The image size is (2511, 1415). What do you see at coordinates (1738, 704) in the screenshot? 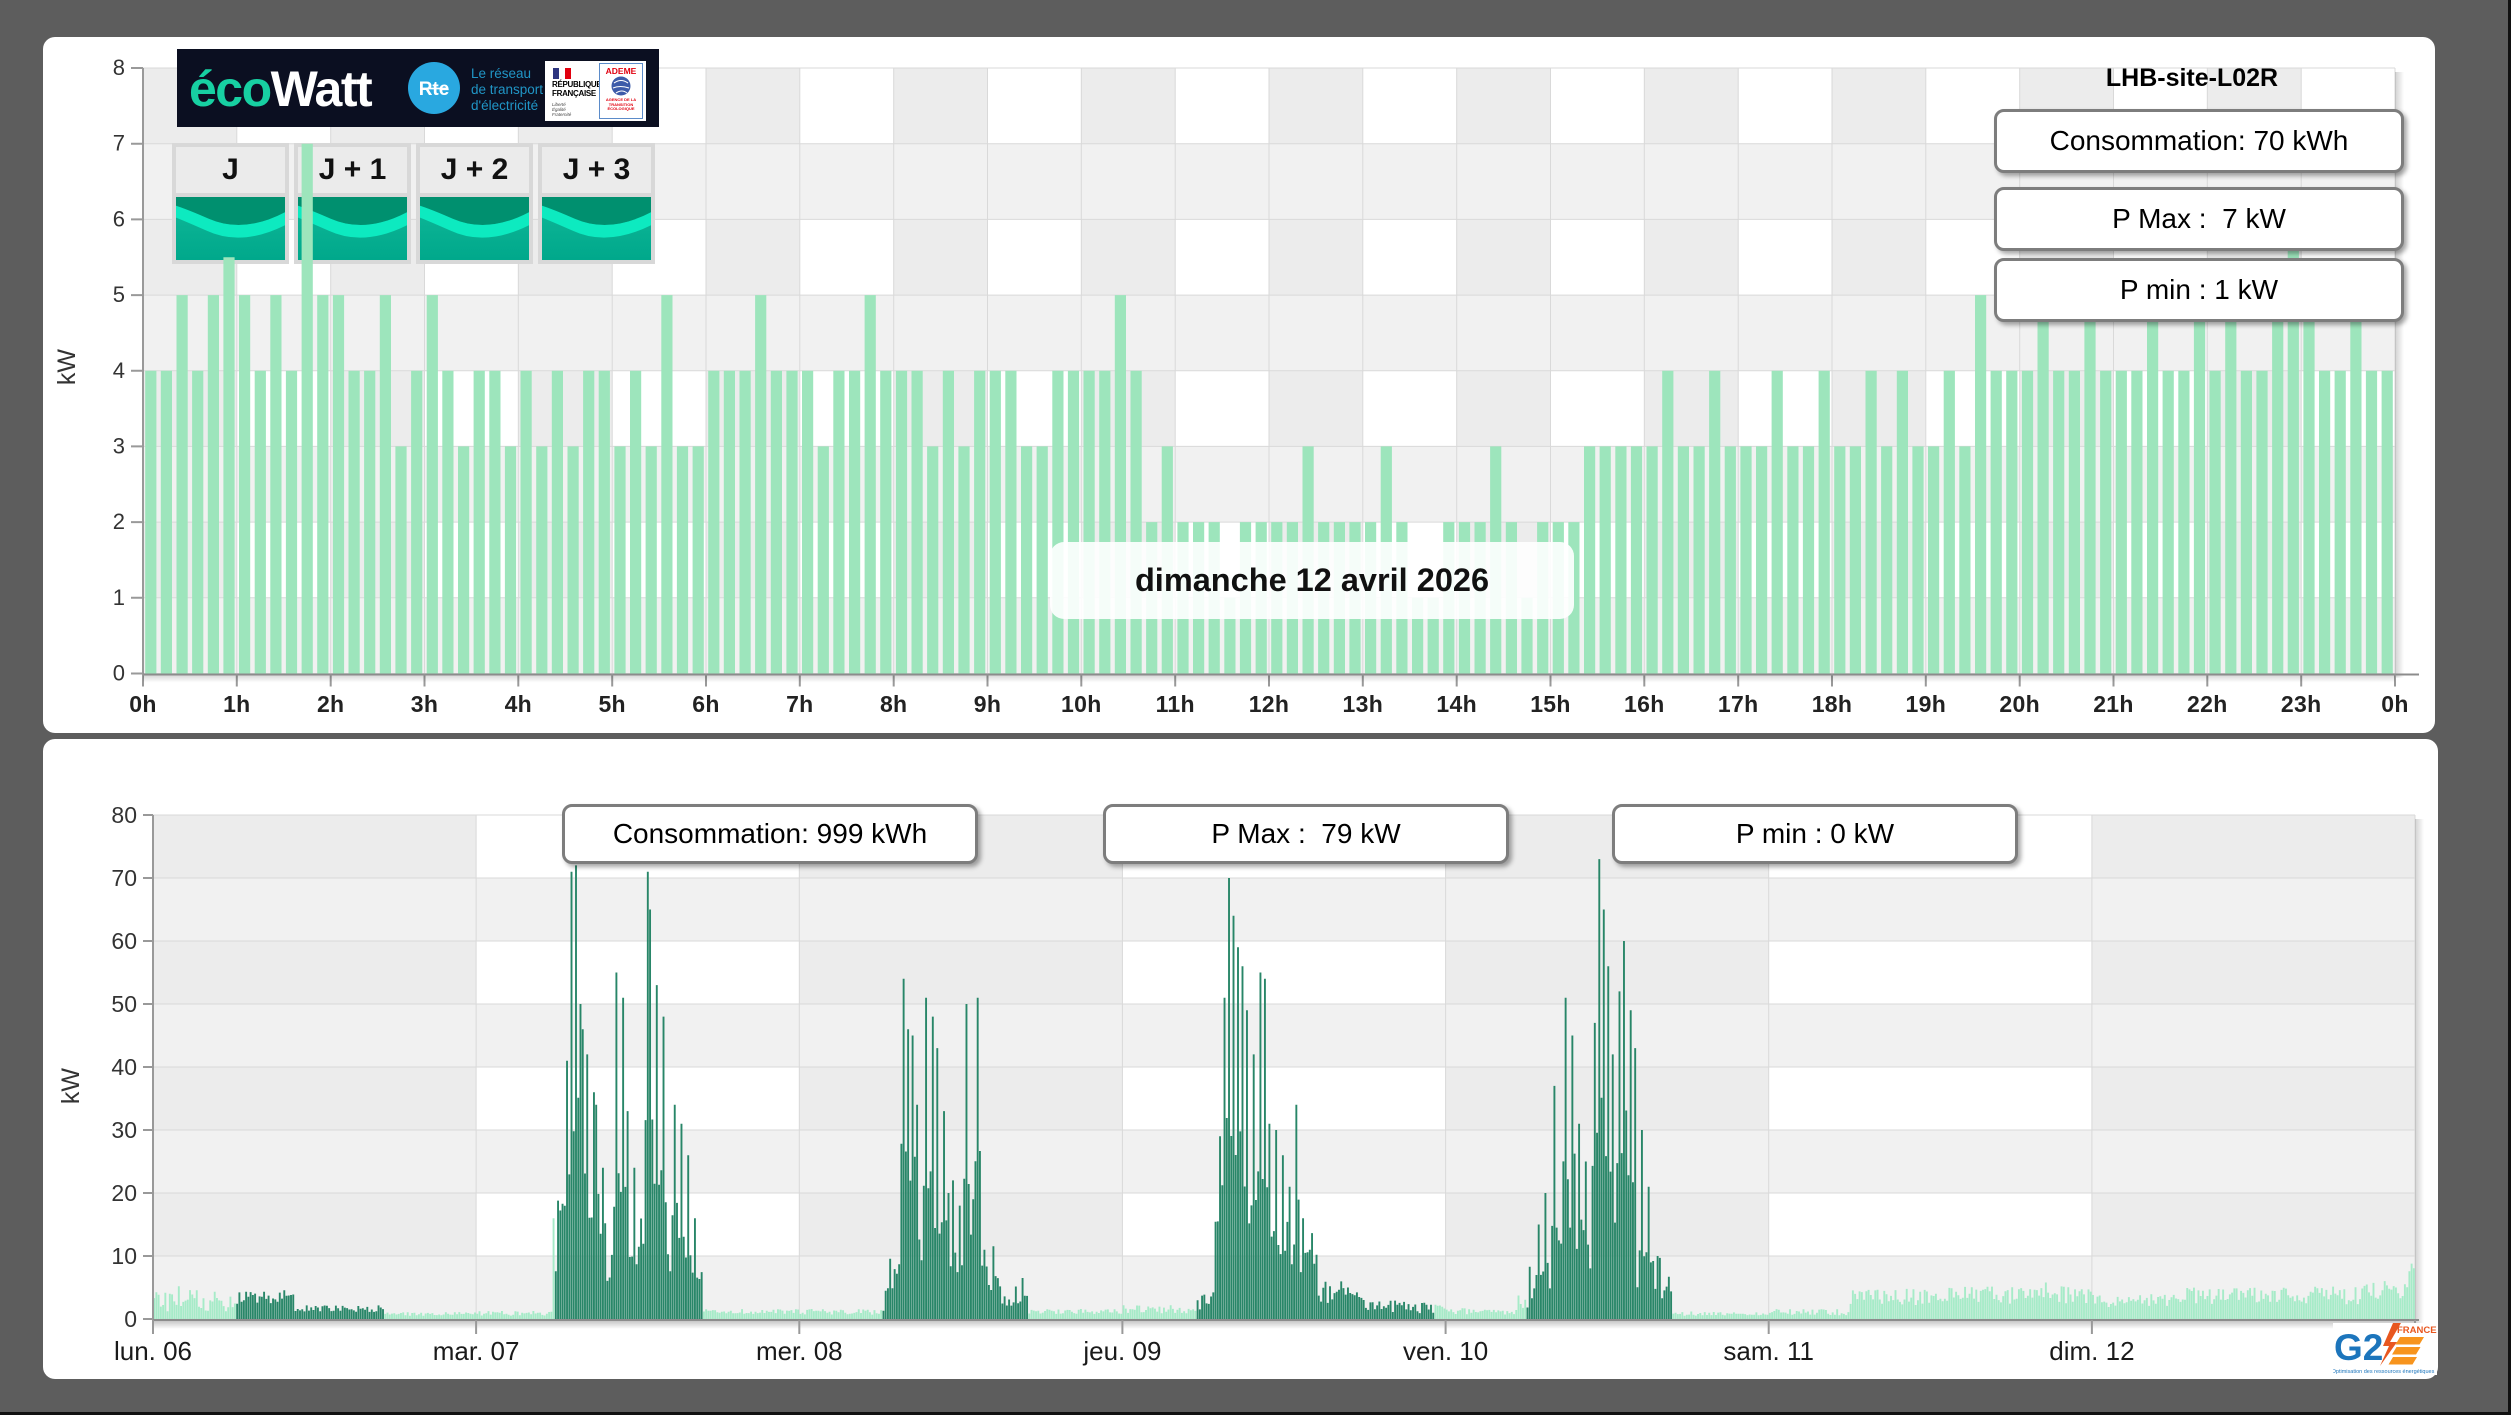
I see `svg-text: 17h` at bounding box center [1738, 704].